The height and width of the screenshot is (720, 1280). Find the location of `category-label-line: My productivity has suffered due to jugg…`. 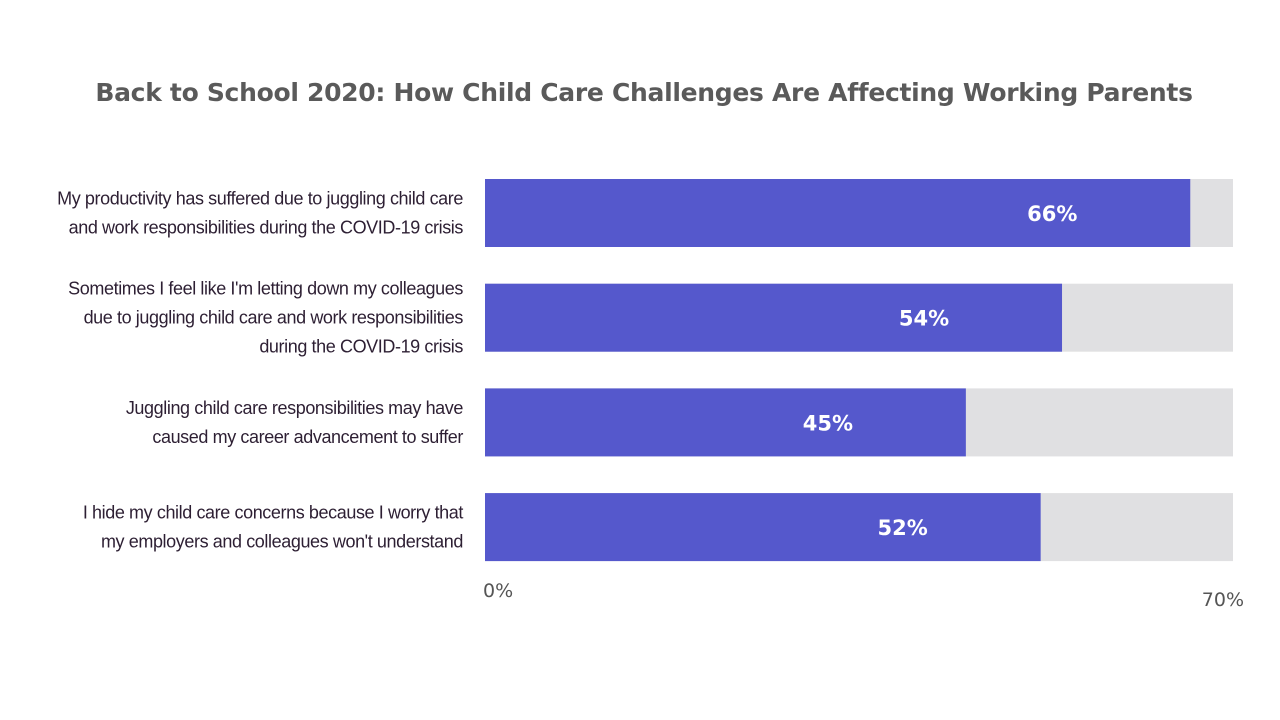

category-label-line: My productivity has suffered due to jugg… is located at coordinates (260, 199).